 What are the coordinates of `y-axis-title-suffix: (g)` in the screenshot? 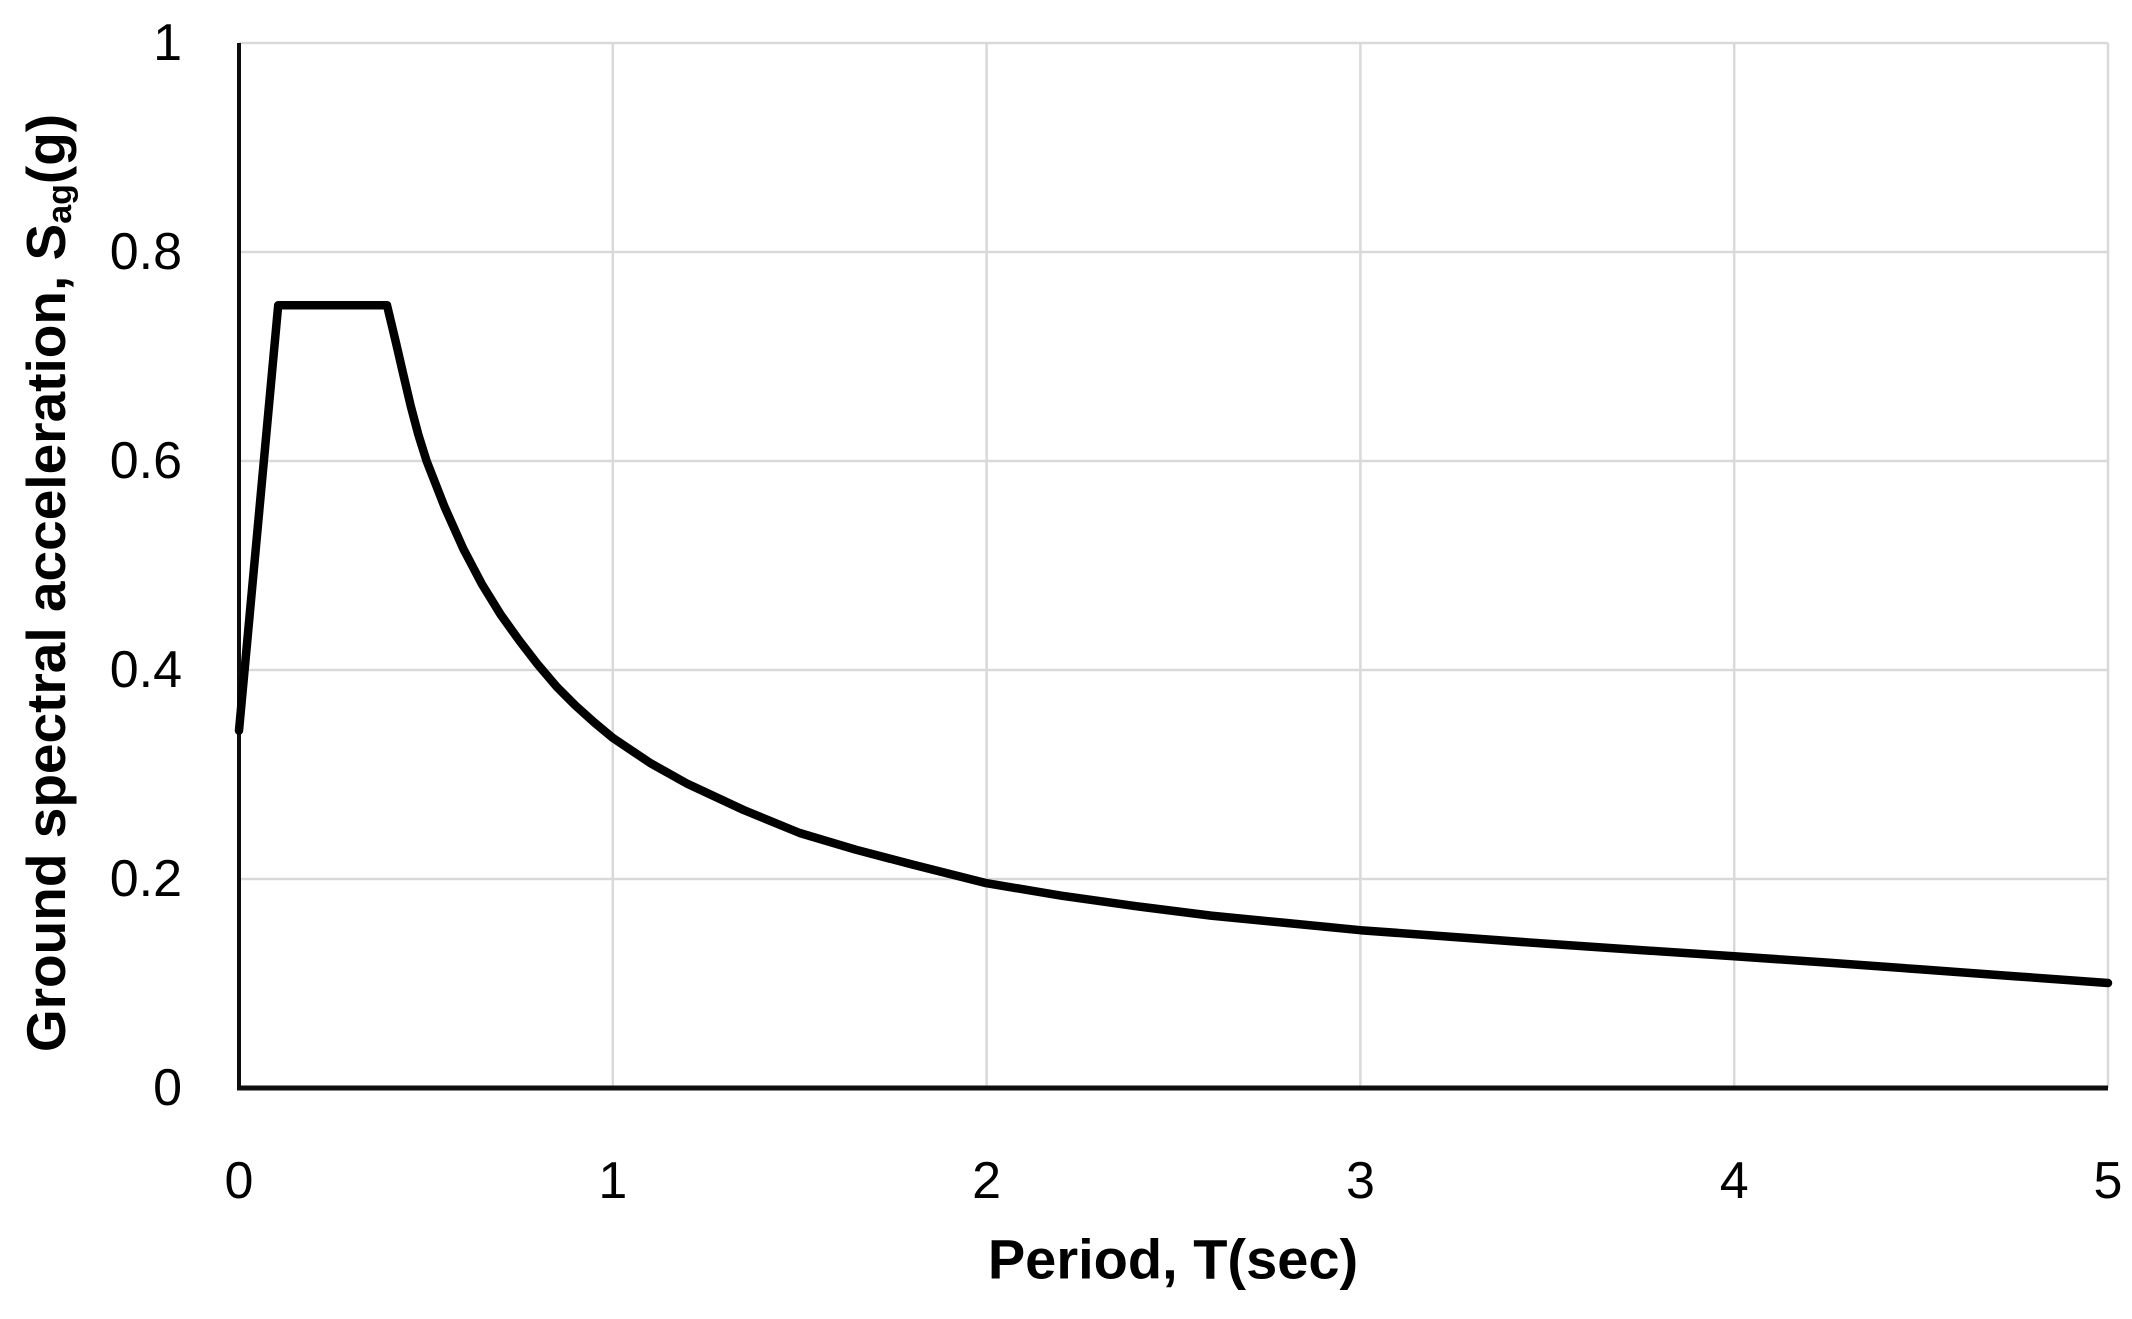 It's located at (46, 149).